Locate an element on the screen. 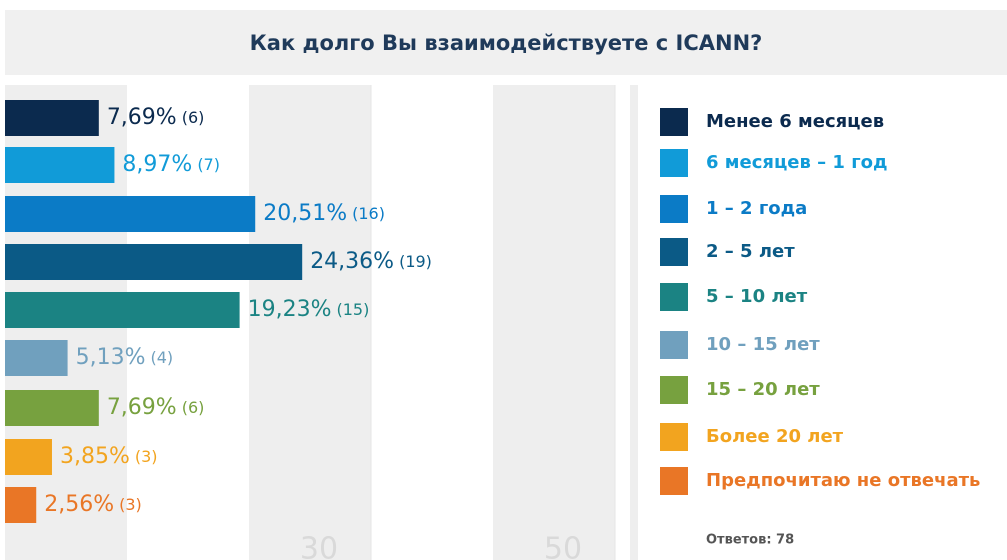  percent-label: 8,97% is located at coordinates (157, 164).